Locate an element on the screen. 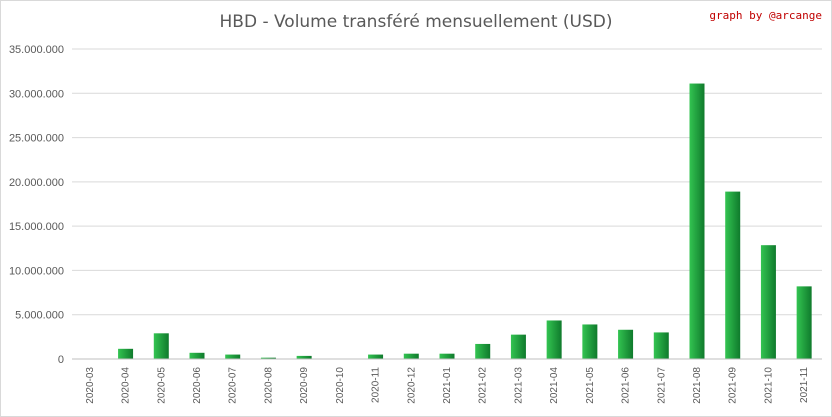 Image resolution: width=832 pixels, height=417 pixels. x-tick-label: 2021-05 is located at coordinates (590, 385).